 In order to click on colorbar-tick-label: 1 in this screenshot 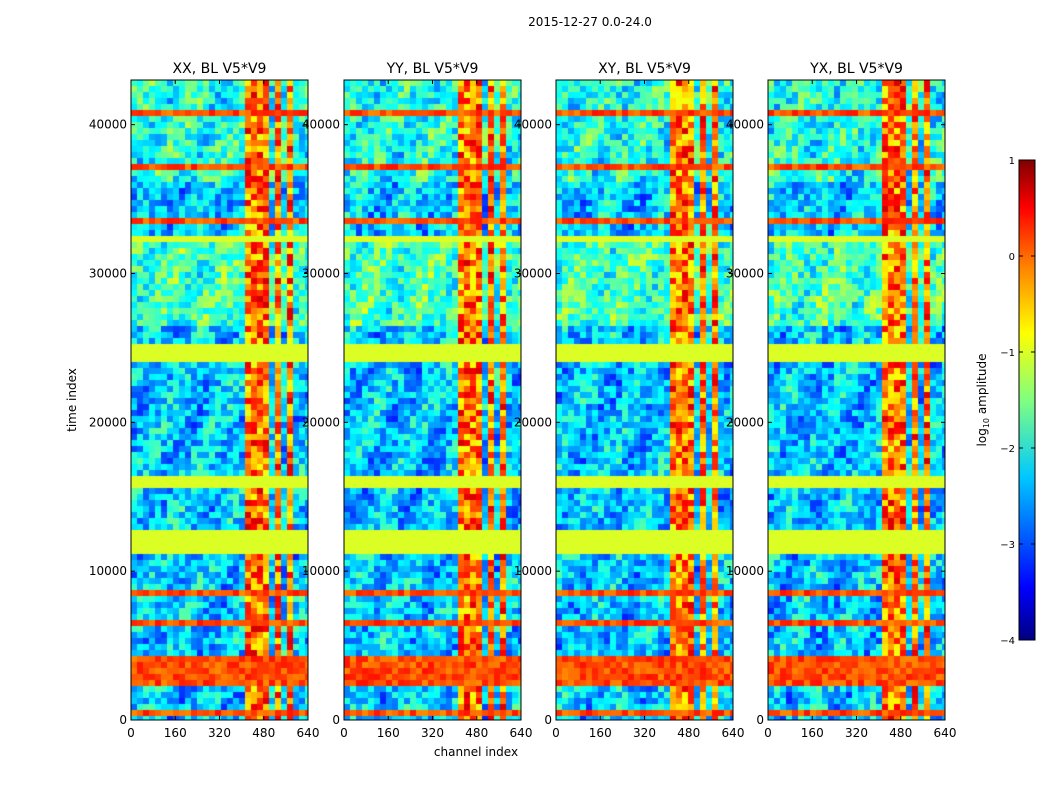, I will do `click(1012, 161)`.